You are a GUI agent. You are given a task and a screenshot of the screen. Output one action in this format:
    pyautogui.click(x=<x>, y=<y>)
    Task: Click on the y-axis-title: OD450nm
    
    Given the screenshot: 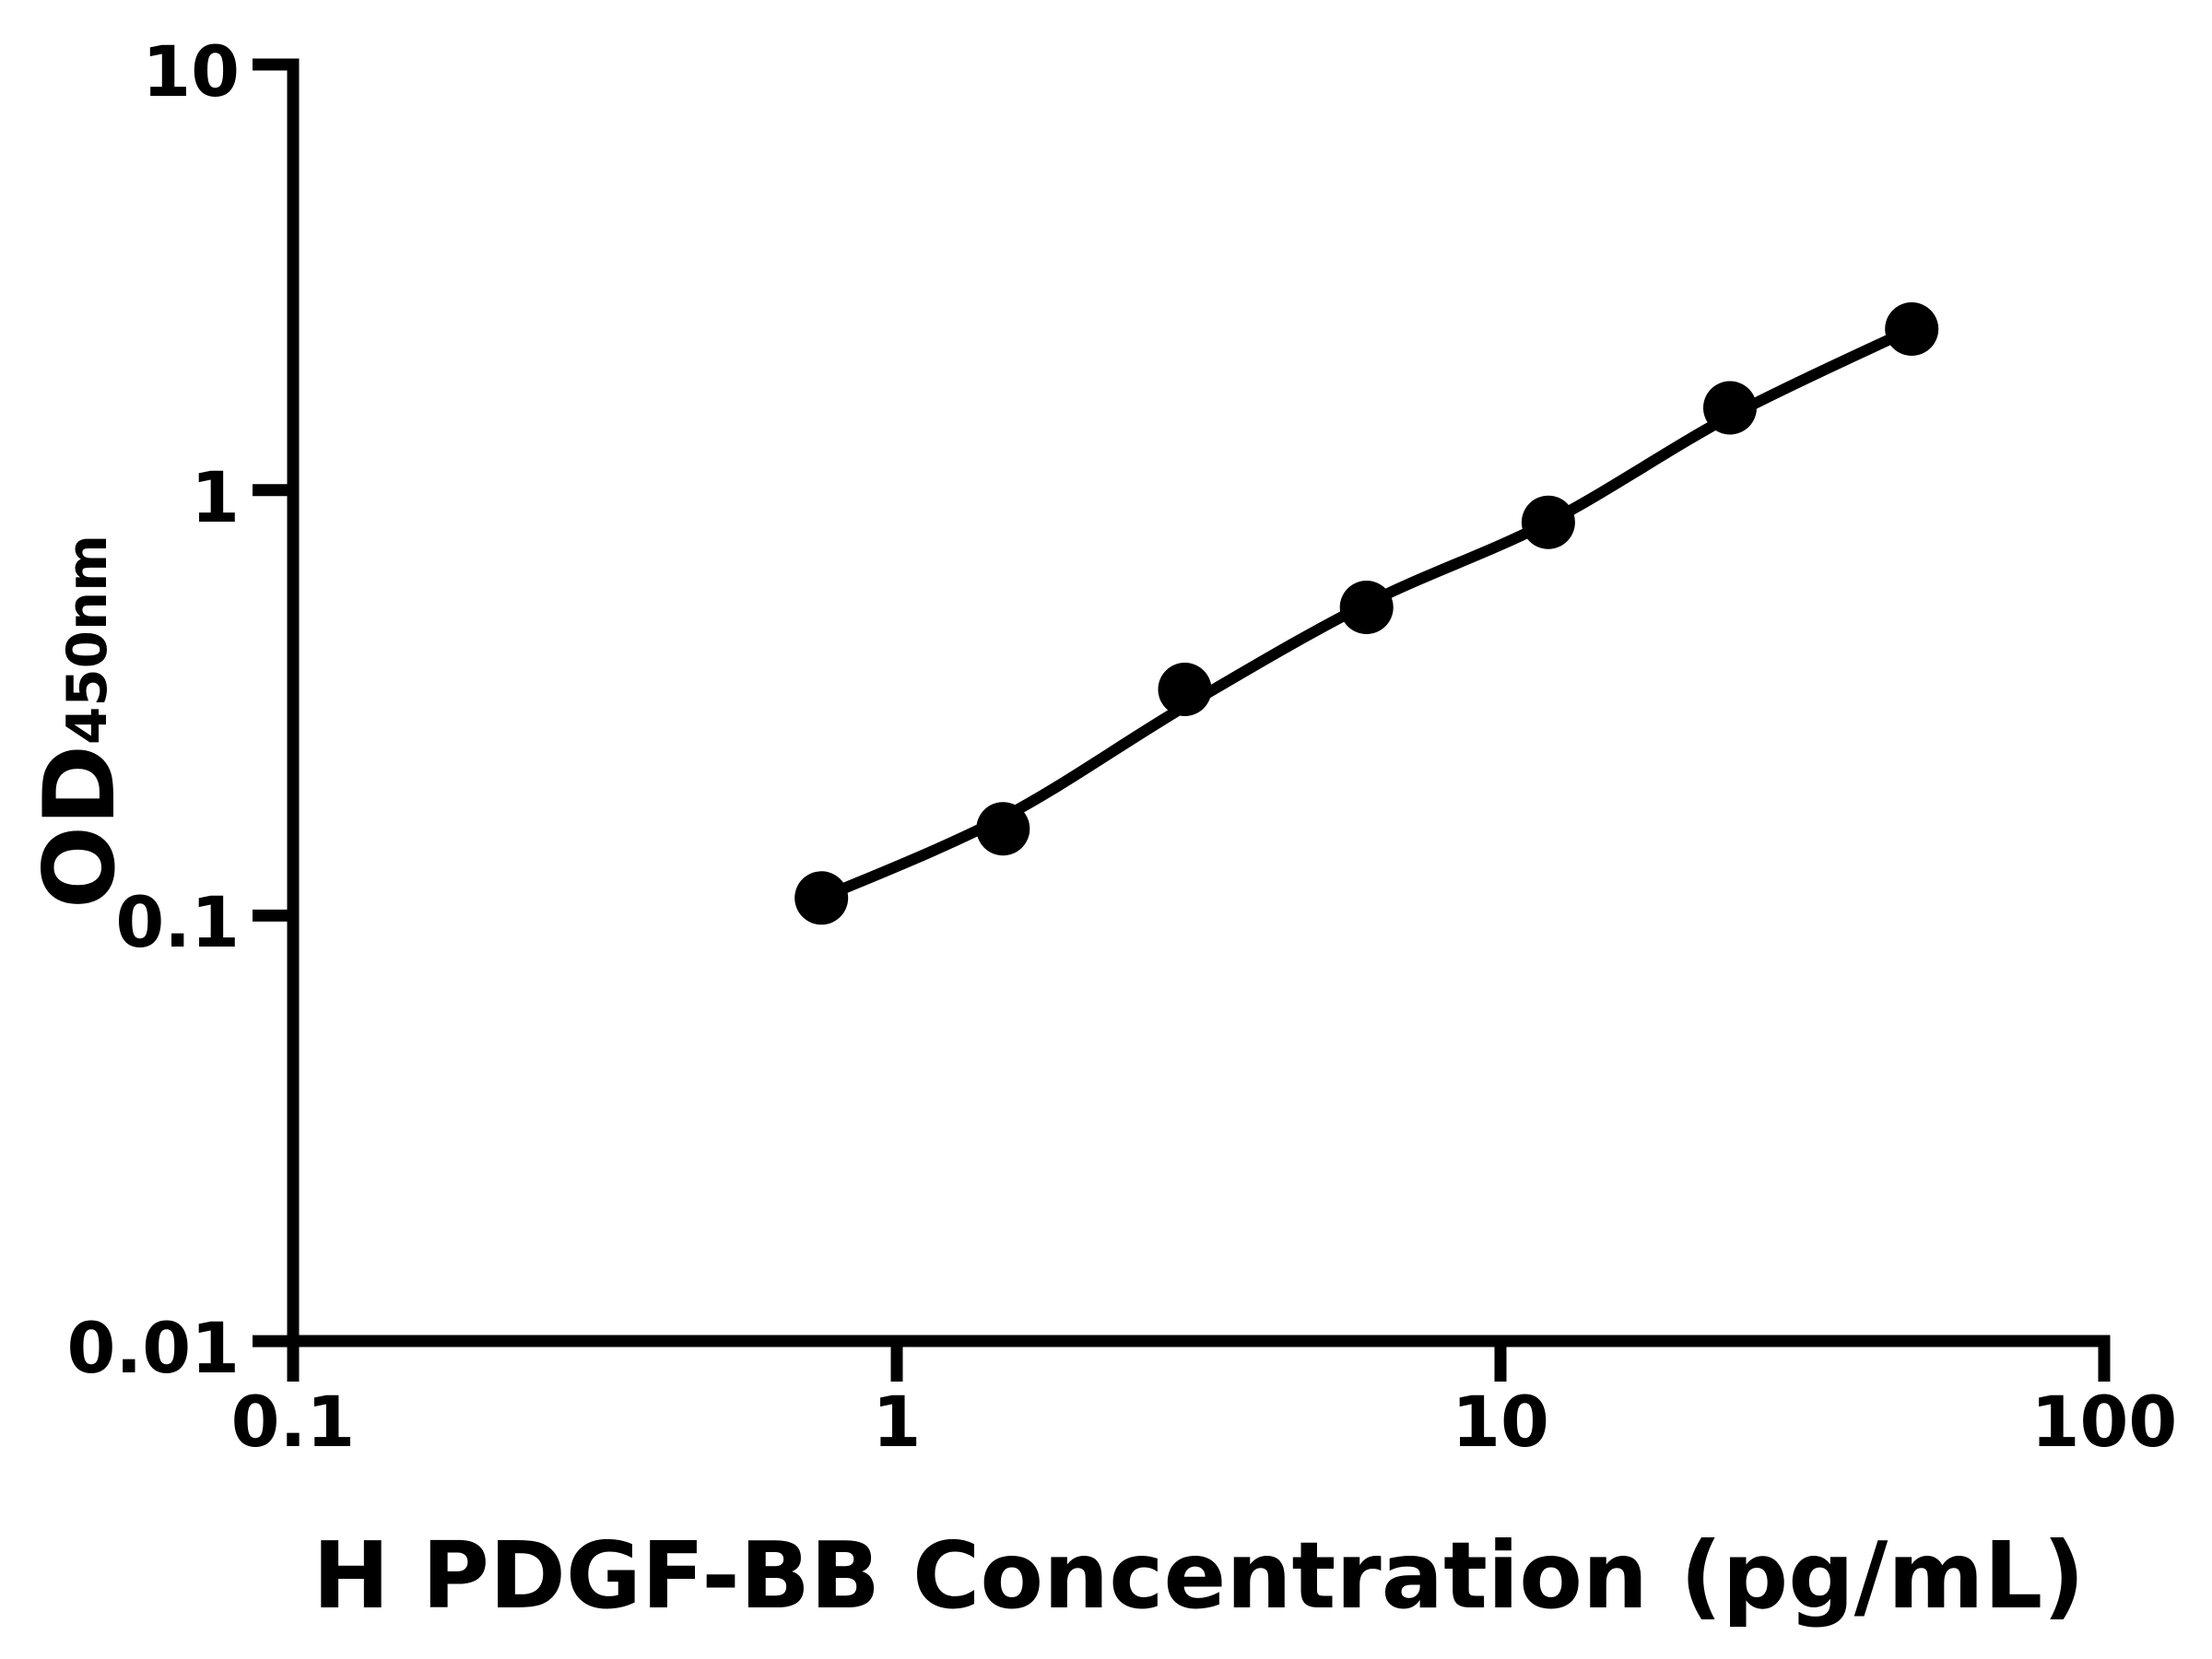 What is the action you would take?
    pyautogui.click(x=79, y=721)
    